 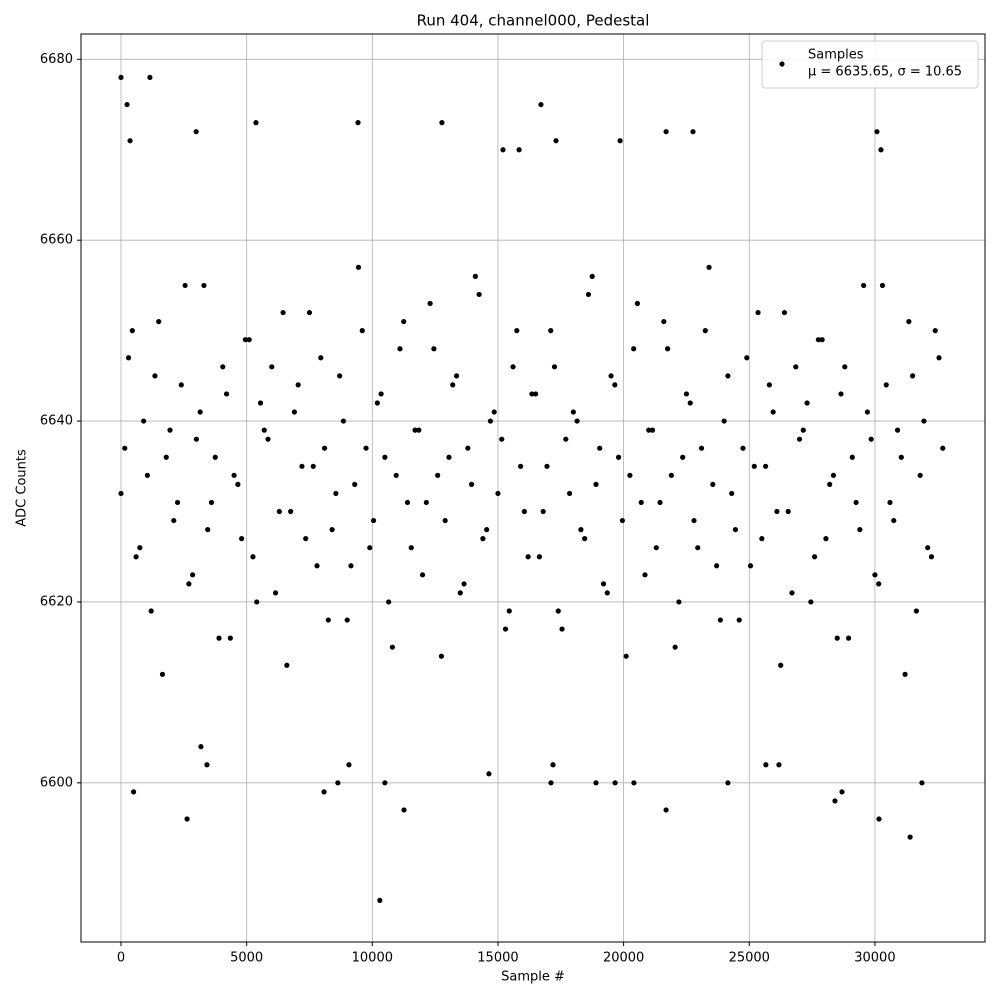 What do you see at coordinates (623, 958) in the screenshot?
I see `x-tick-label: 20000` at bounding box center [623, 958].